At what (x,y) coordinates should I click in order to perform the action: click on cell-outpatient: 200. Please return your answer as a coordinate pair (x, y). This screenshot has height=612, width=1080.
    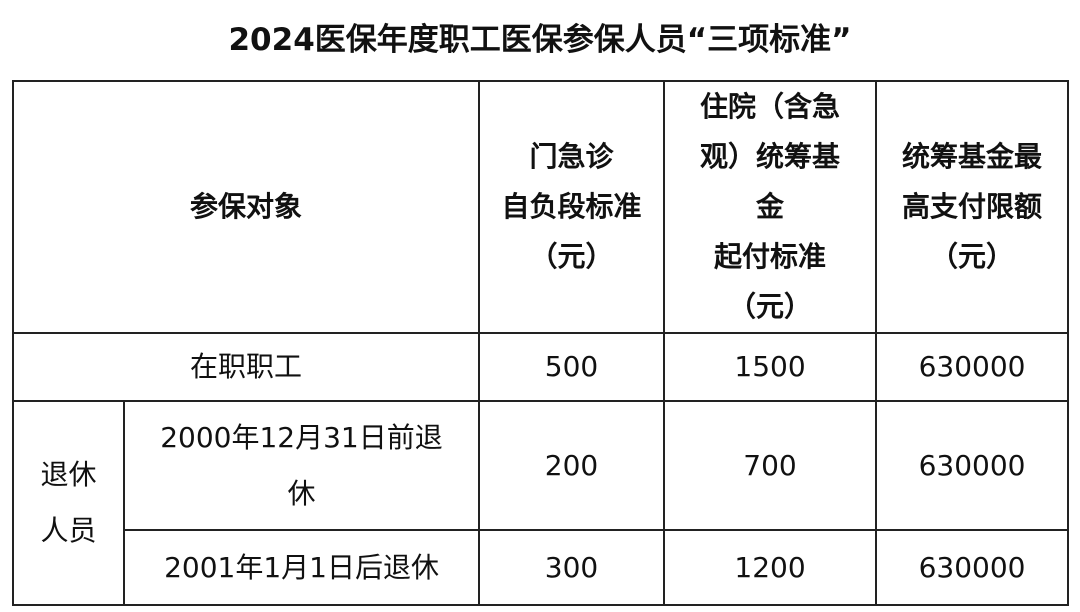
    Looking at the image, I should click on (572, 465).